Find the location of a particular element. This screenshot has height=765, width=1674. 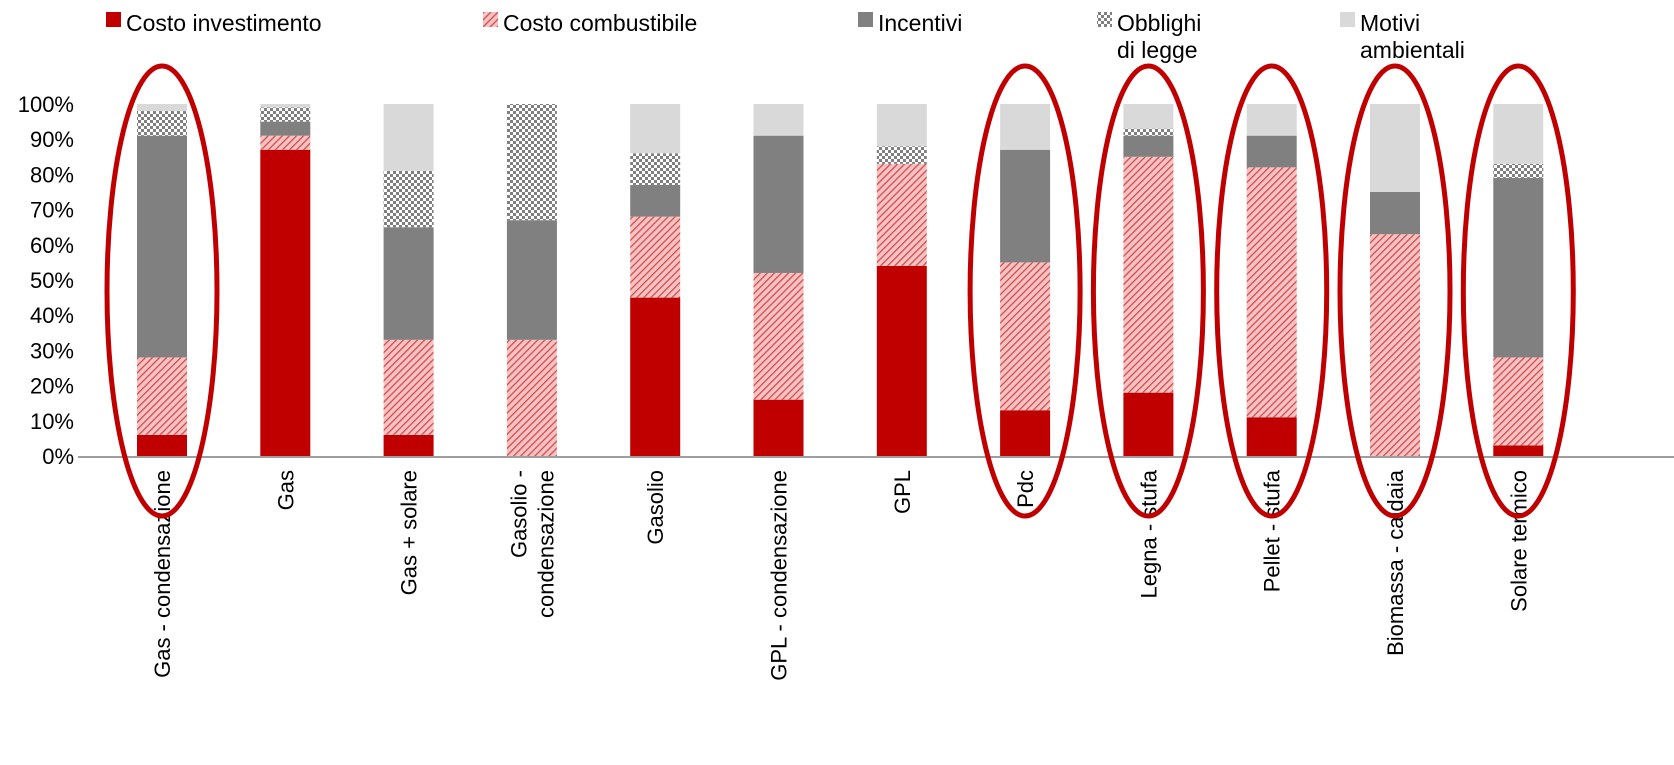

category-label: Pdc is located at coordinates (1025, 489).